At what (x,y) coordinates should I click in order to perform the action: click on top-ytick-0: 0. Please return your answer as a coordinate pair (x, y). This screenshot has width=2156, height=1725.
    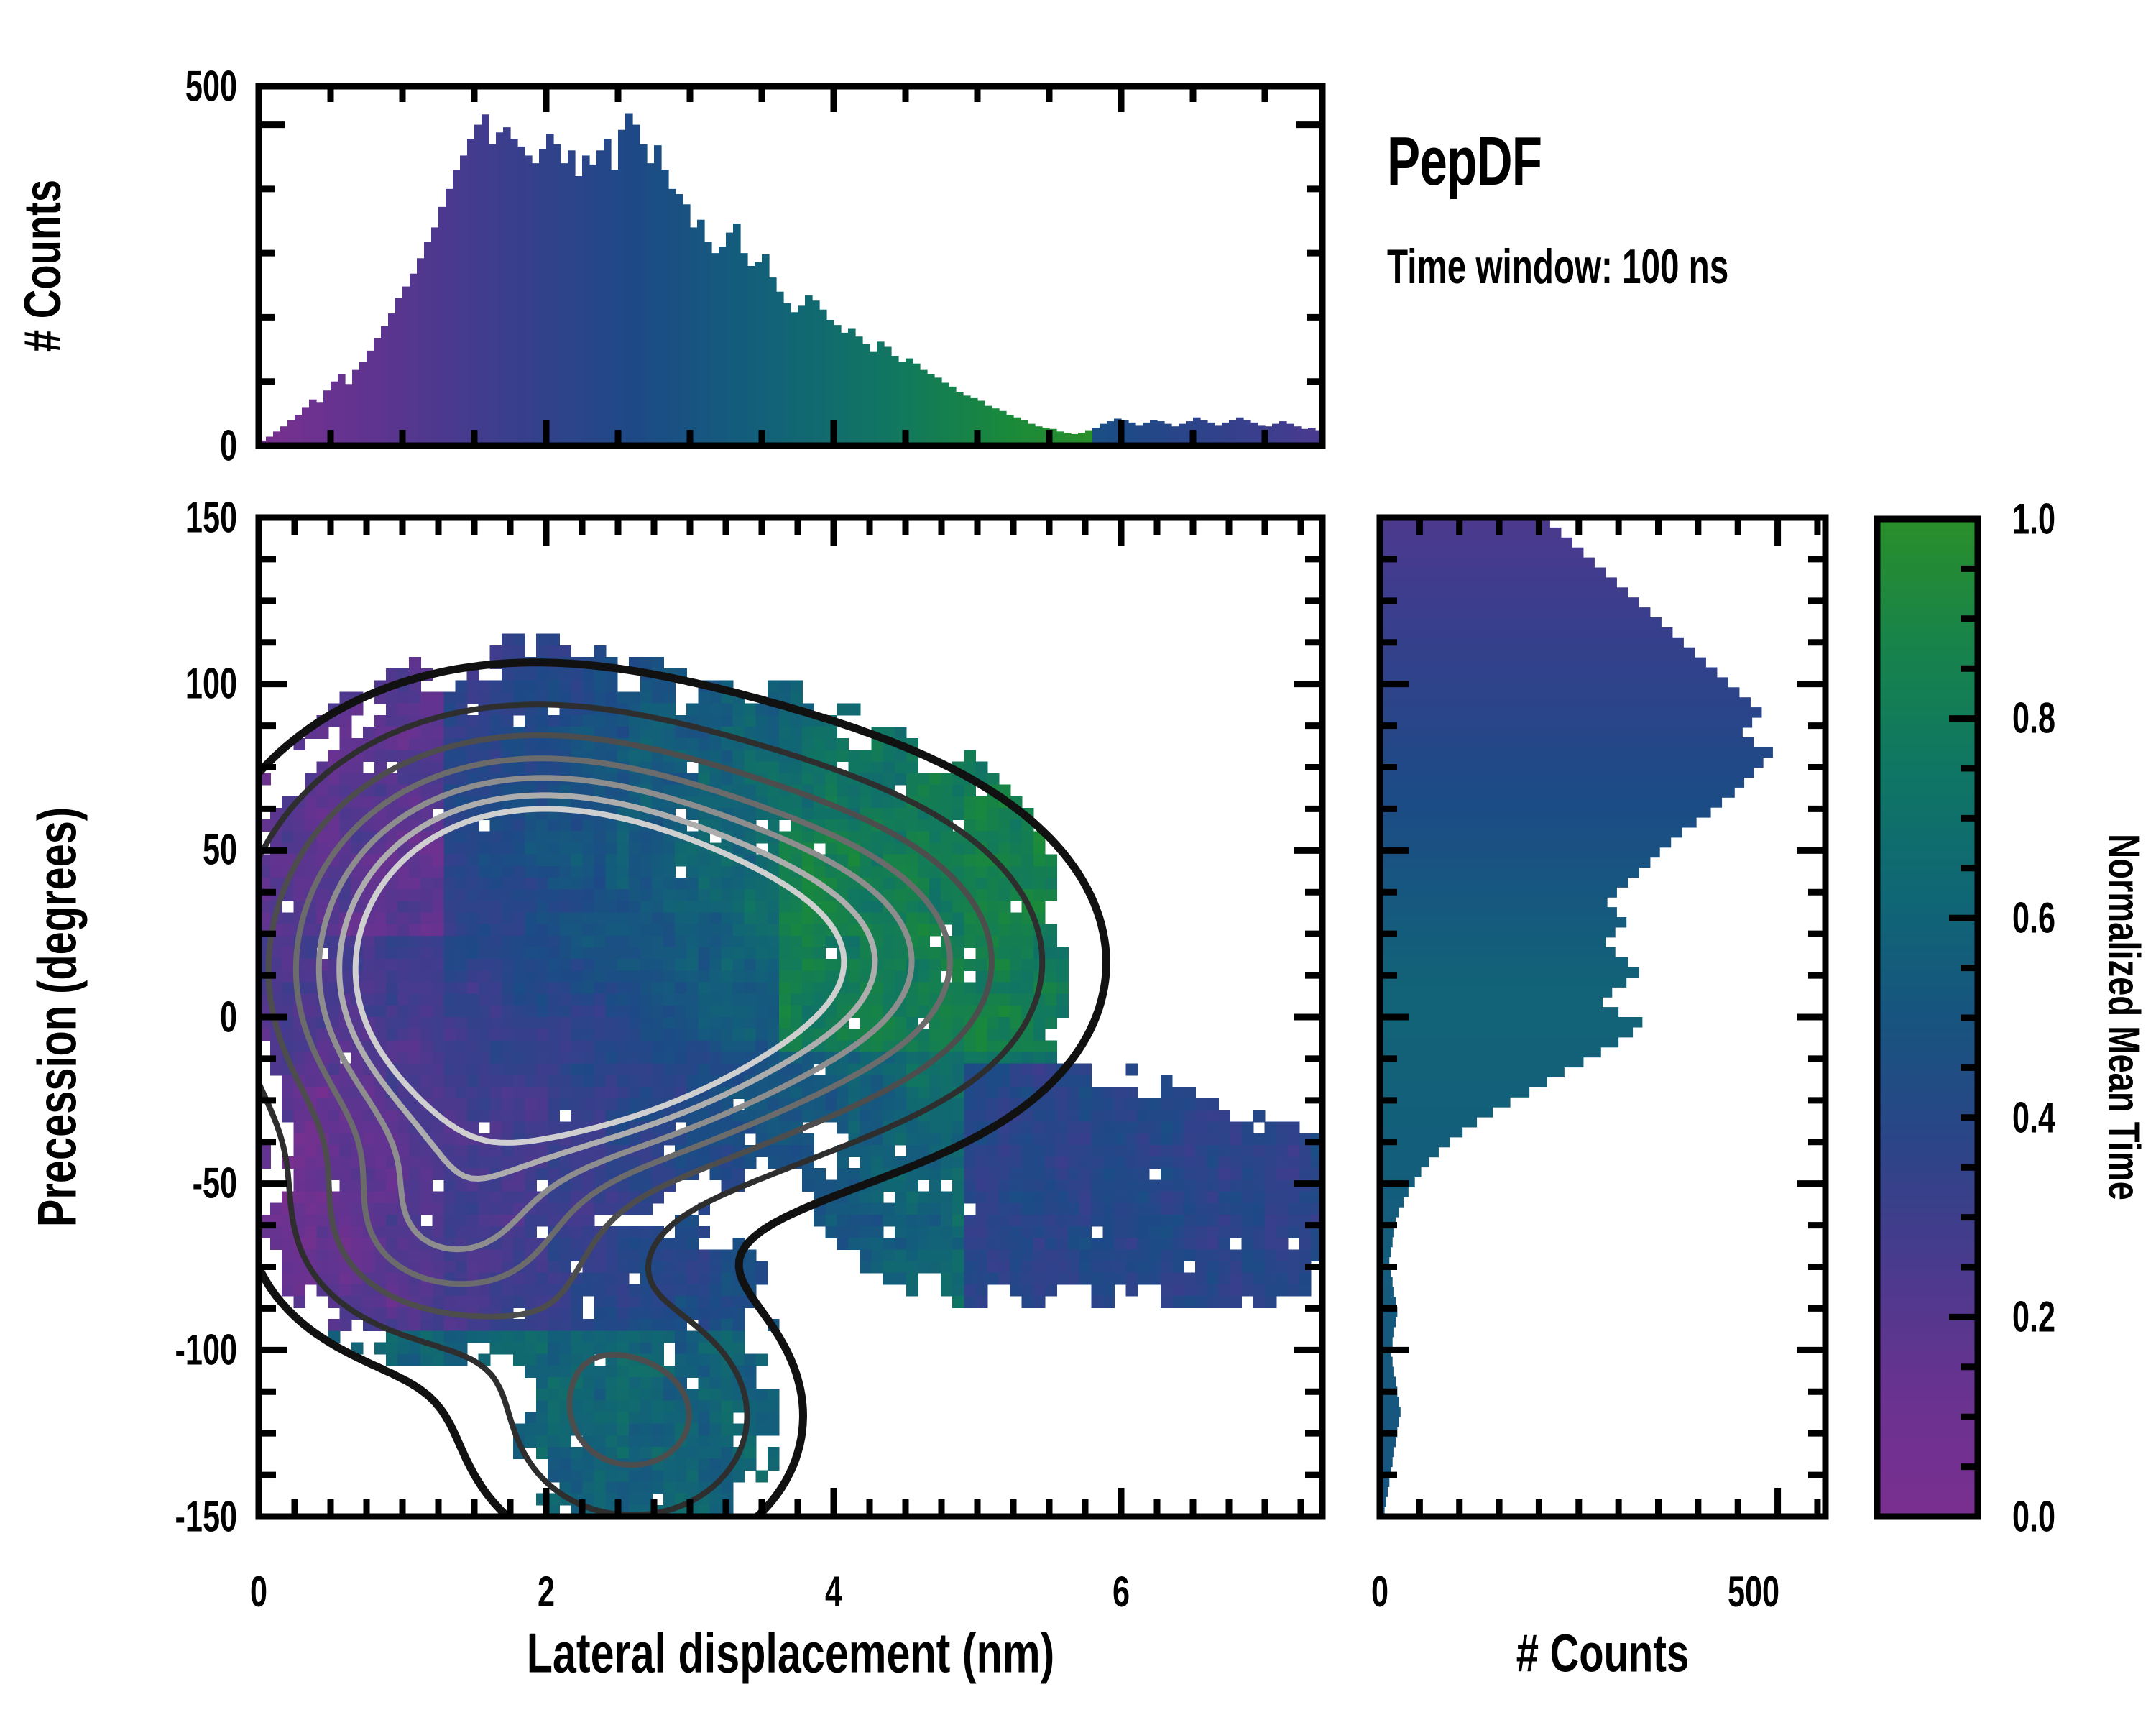
    Looking at the image, I should click on (228, 445).